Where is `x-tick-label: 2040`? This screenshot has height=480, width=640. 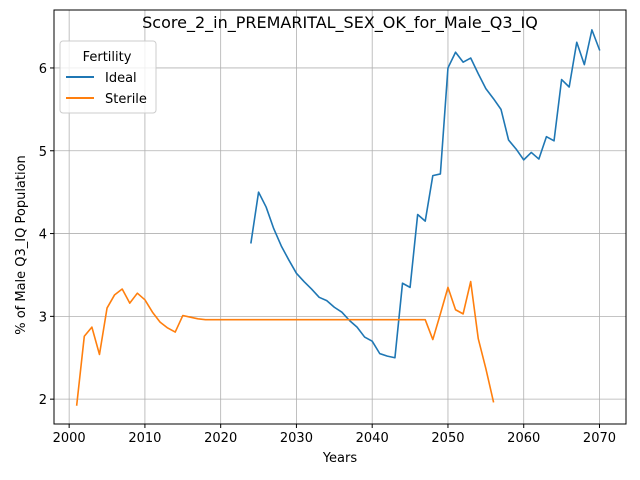 x-tick-label: 2040 is located at coordinates (372, 438).